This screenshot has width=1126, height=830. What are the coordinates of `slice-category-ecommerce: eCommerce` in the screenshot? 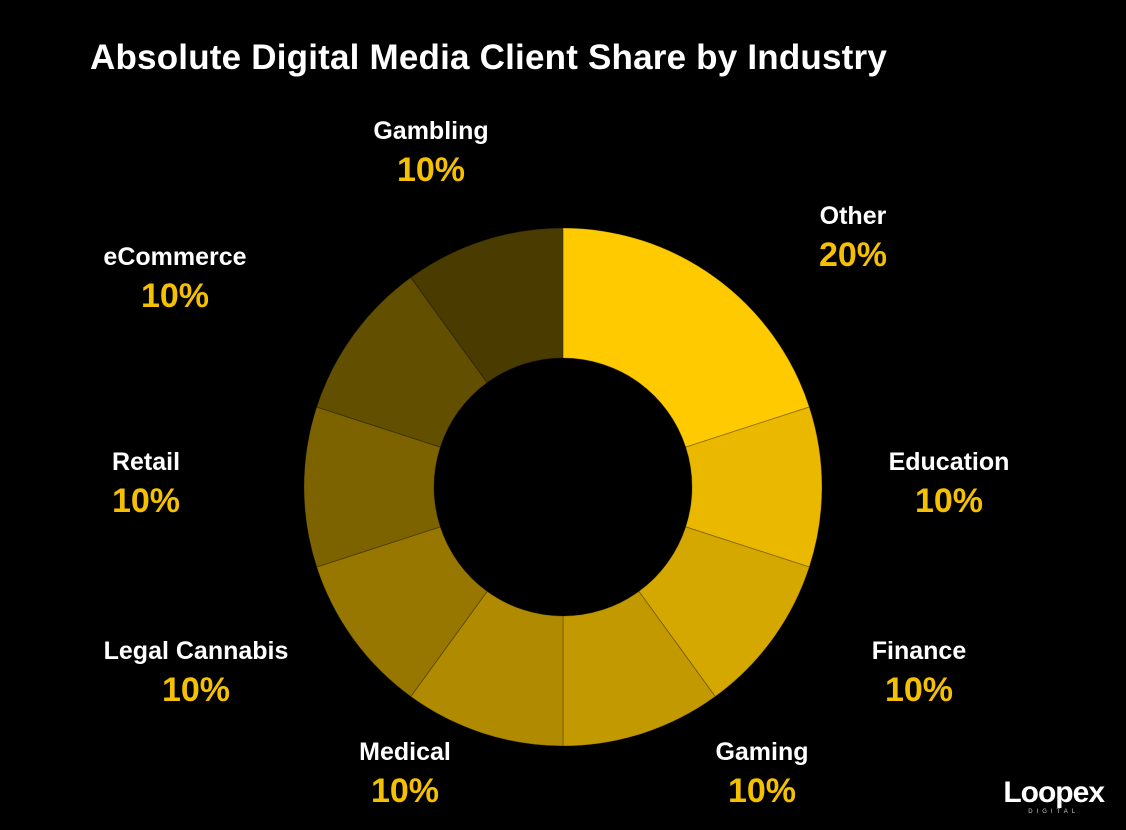 It's located at (175, 257).